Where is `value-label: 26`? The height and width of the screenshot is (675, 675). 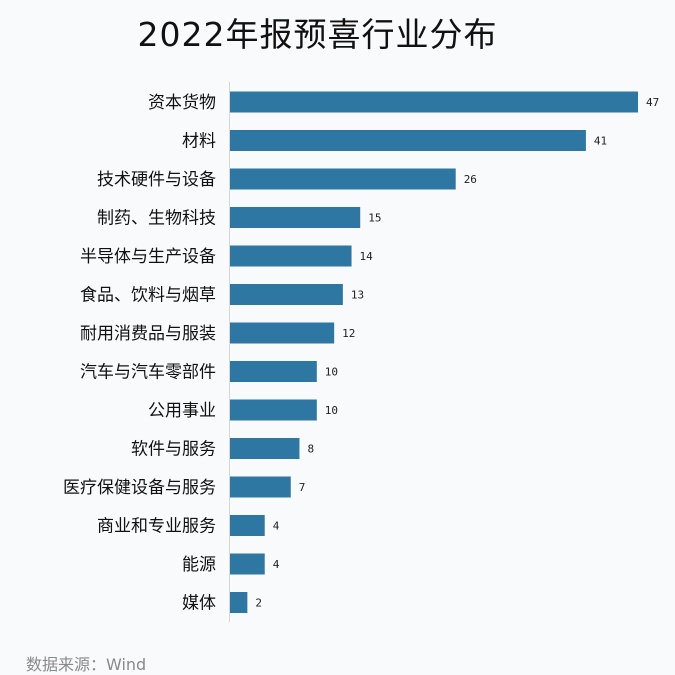
value-label: 26 is located at coordinates (470, 179).